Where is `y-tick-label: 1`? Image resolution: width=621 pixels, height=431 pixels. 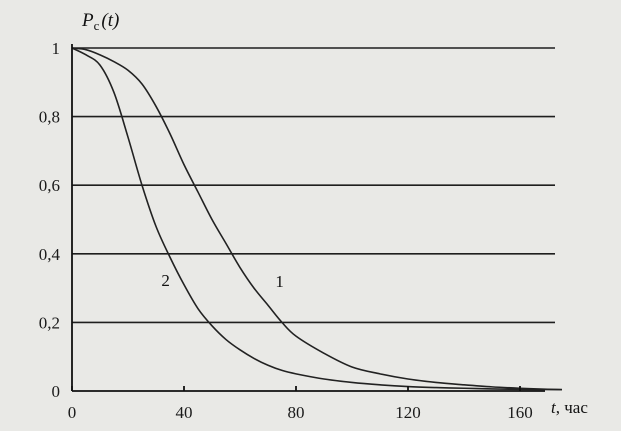
y-tick-label: 1 is located at coordinates (56, 48).